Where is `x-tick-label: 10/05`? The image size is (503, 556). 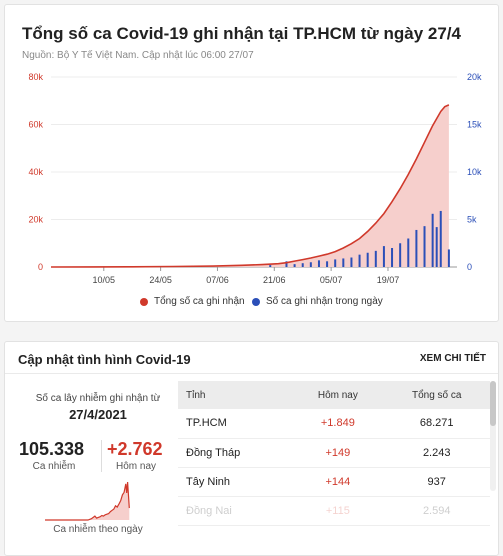
x-tick-label: 10/05 is located at coordinates (104, 280).